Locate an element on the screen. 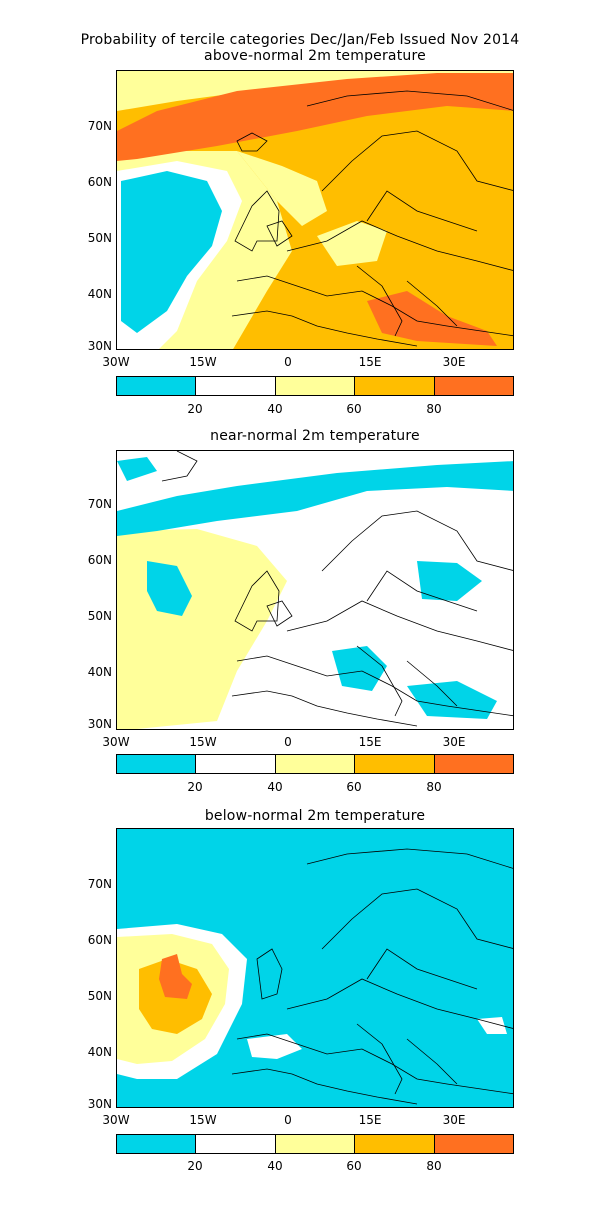 Image resolution: width=600 pixels, height=1230 pixels. colorbar-below-normal is located at coordinates (315, 1144).